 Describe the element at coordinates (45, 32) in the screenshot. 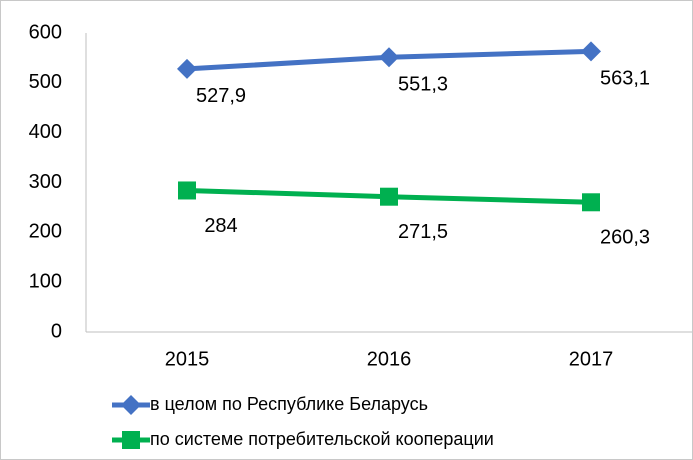

I see `y-tick-label: 600` at that location.